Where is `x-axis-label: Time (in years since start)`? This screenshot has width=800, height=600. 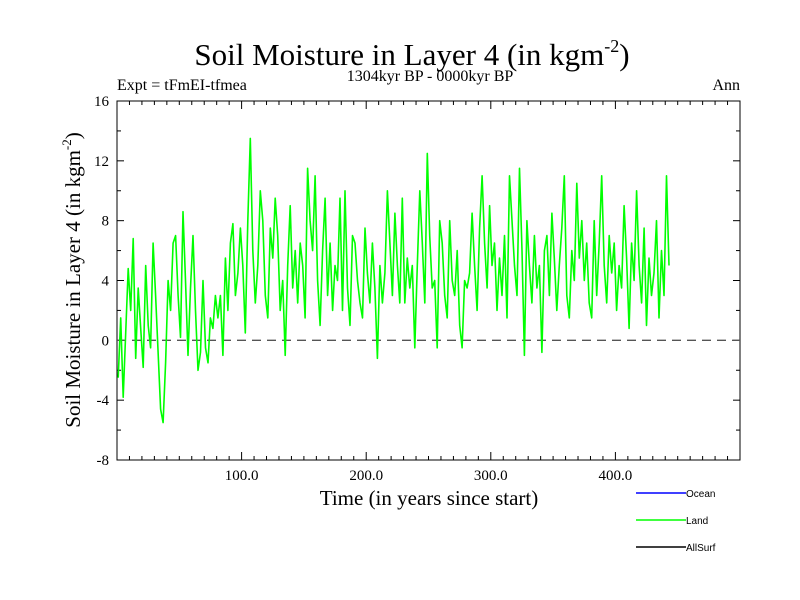 x-axis-label: Time (in years since start) is located at coordinates (429, 498).